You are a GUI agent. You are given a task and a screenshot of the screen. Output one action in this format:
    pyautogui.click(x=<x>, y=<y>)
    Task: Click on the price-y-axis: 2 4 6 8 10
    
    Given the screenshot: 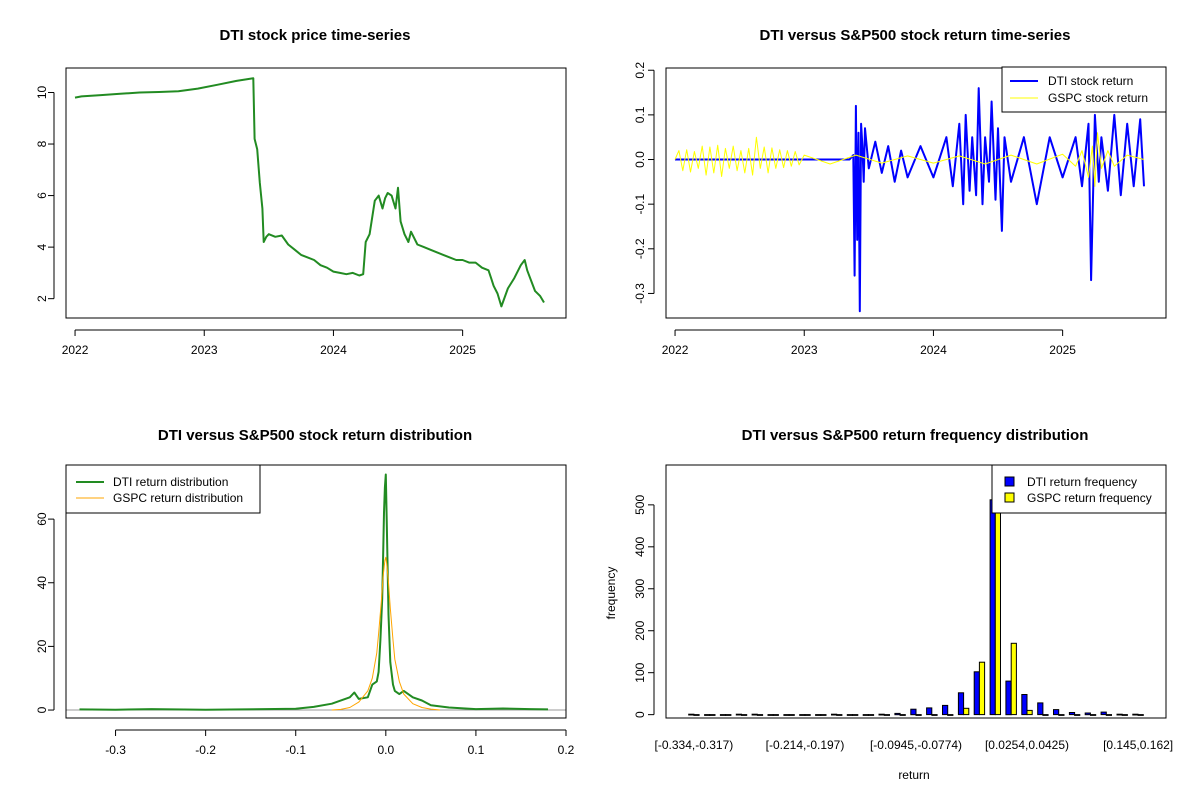 What is the action you would take?
    pyautogui.click(x=45, y=193)
    